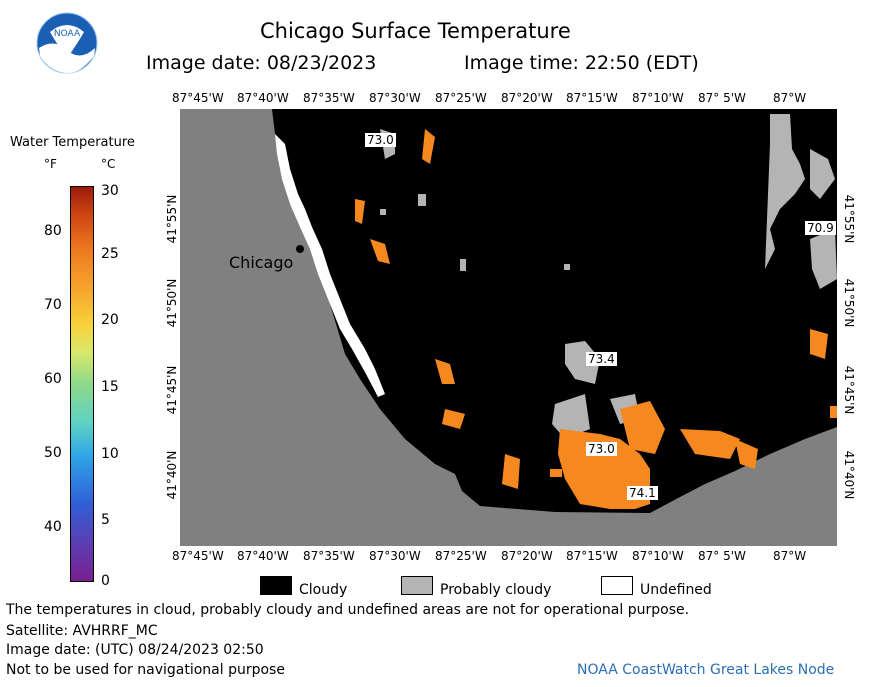  Describe the element at coordinates (722, 556) in the screenshot. I see `lon-tick-bottom: 87° 5'W` at that location.